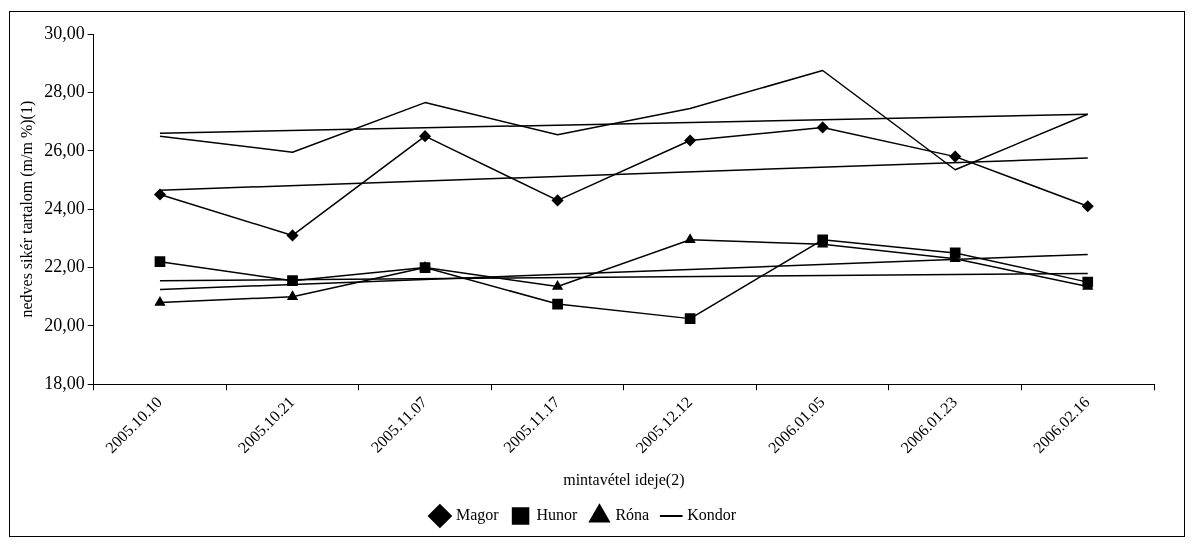  I want to click on legend-label: Kondor, so click(712, 515).